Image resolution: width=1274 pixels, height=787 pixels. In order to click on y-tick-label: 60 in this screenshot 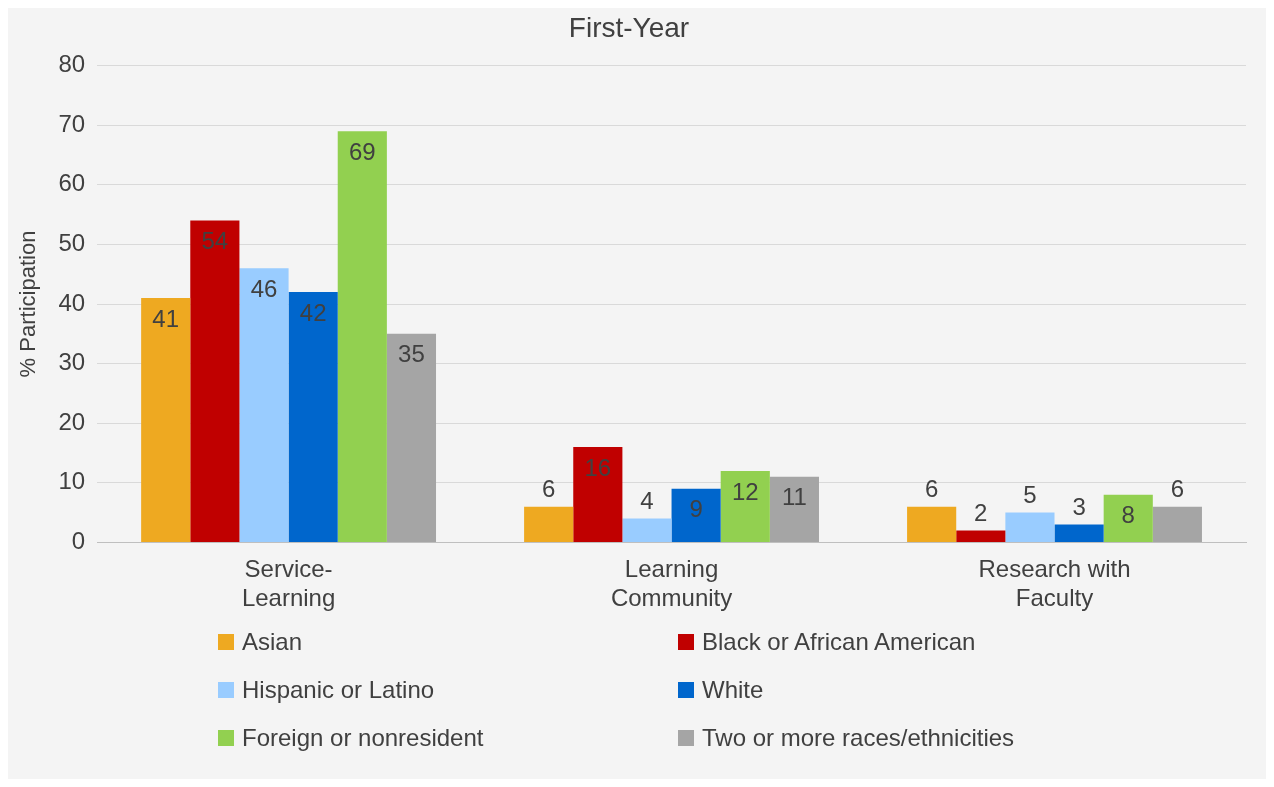, I will do `click(72, 183)`.